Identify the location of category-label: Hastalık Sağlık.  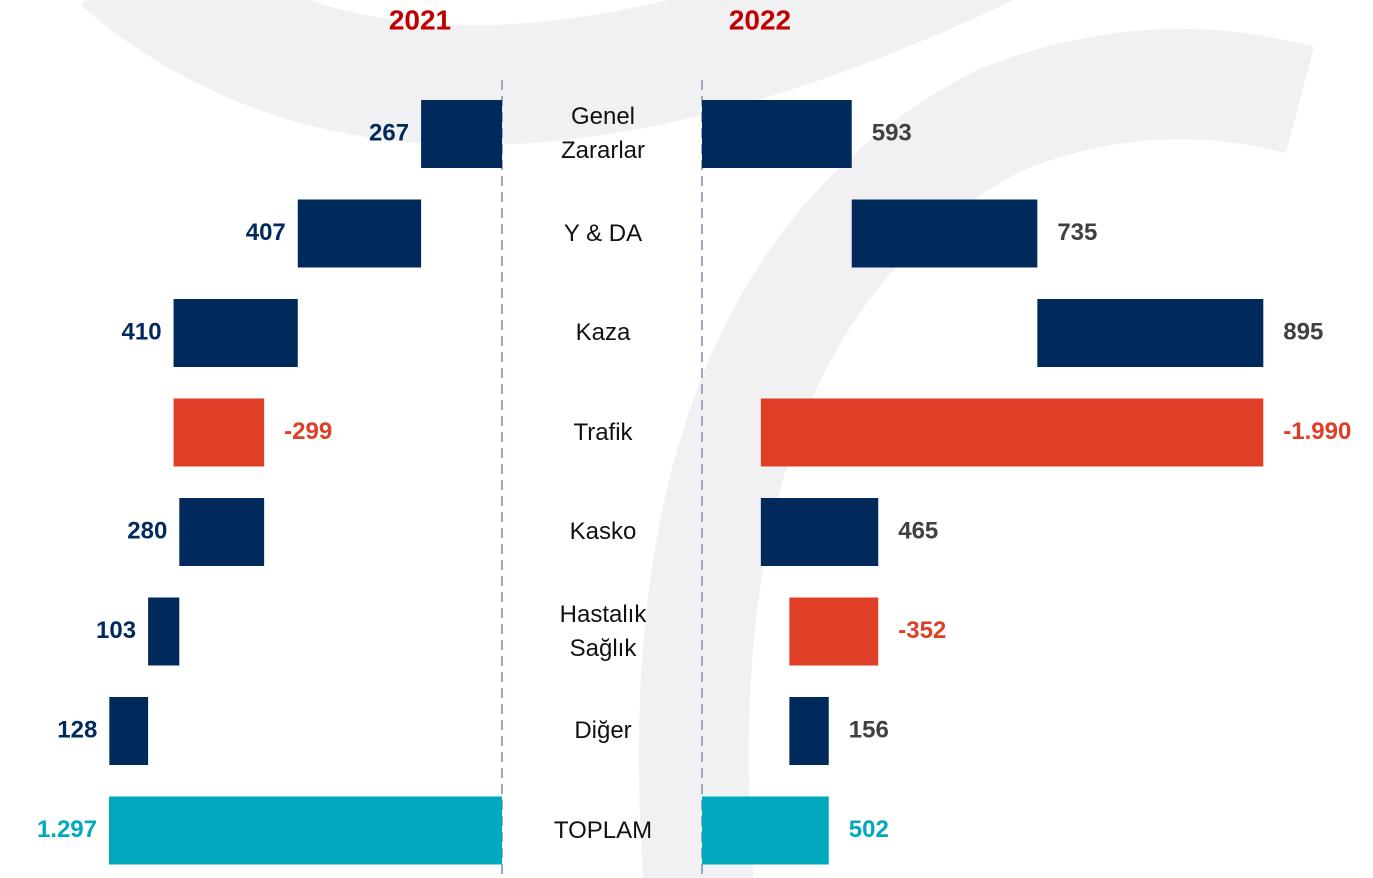
(603, 631).